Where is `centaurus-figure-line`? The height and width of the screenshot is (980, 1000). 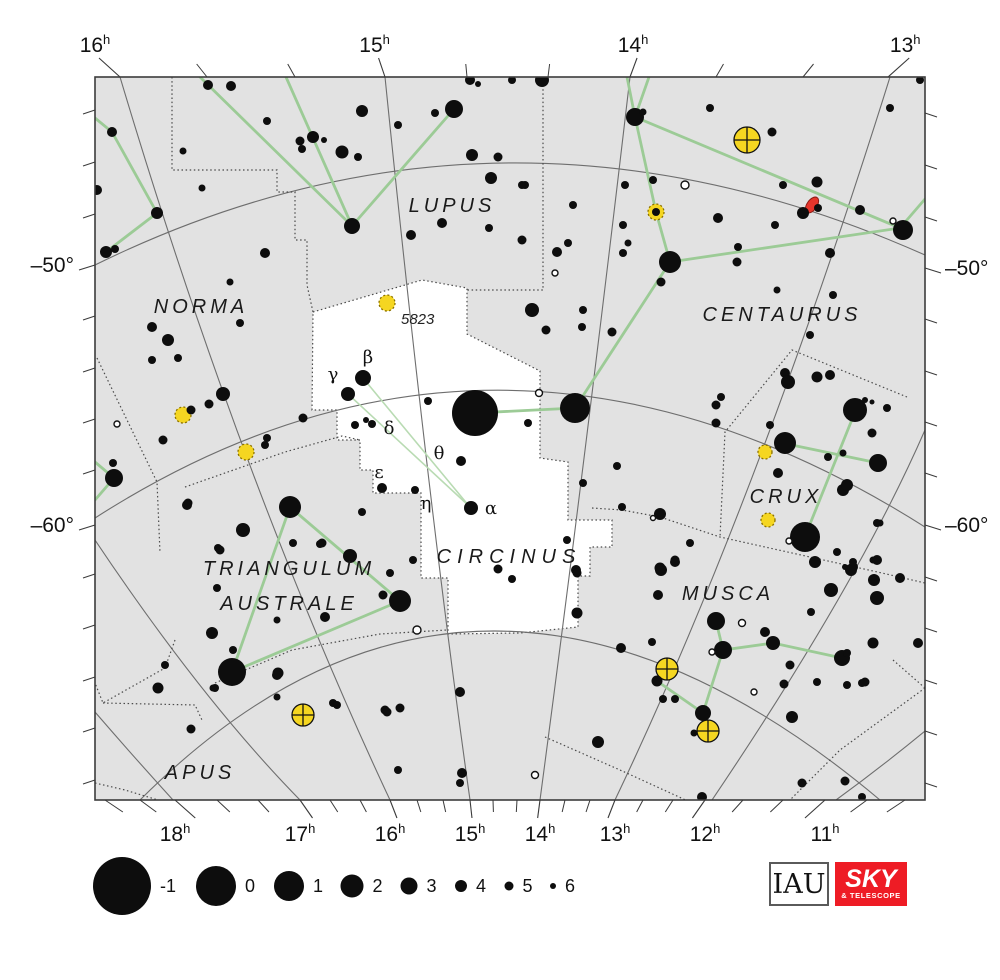
centaurus-figure-line is located at coordinates (785, 245).